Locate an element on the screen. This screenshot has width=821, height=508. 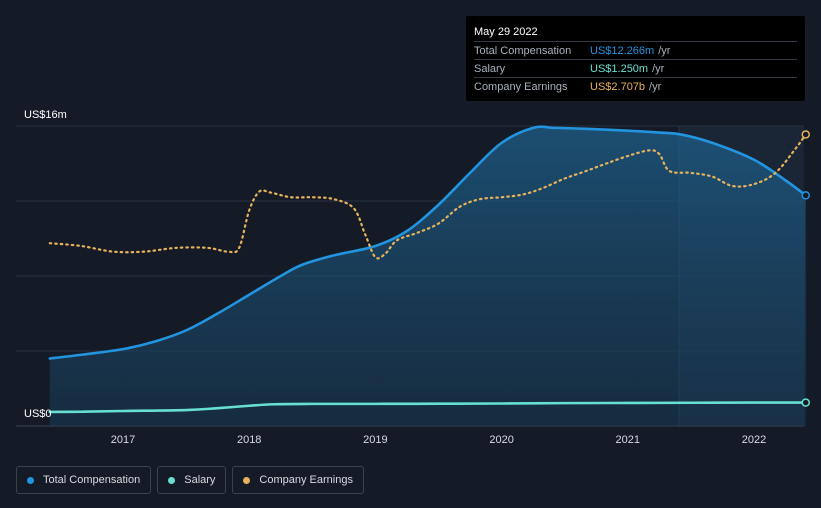
tooltip-row-total-compensation: Total Compensation US$12.266m /yr is located at coordinates (635, 50).